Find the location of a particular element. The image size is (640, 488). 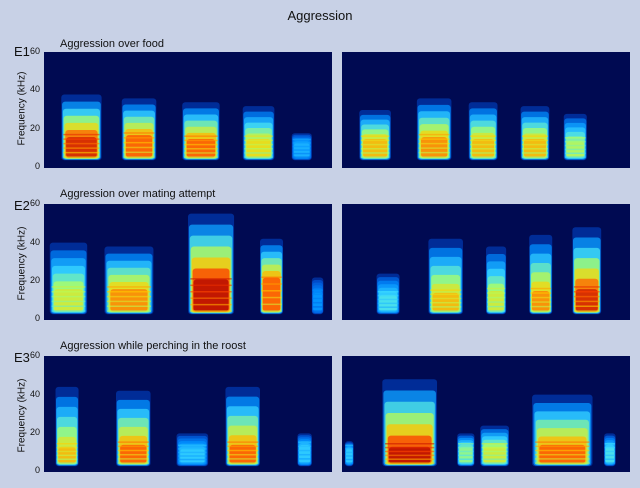

y-tick-e2-0: 0 is located at coordinates (37, 318).